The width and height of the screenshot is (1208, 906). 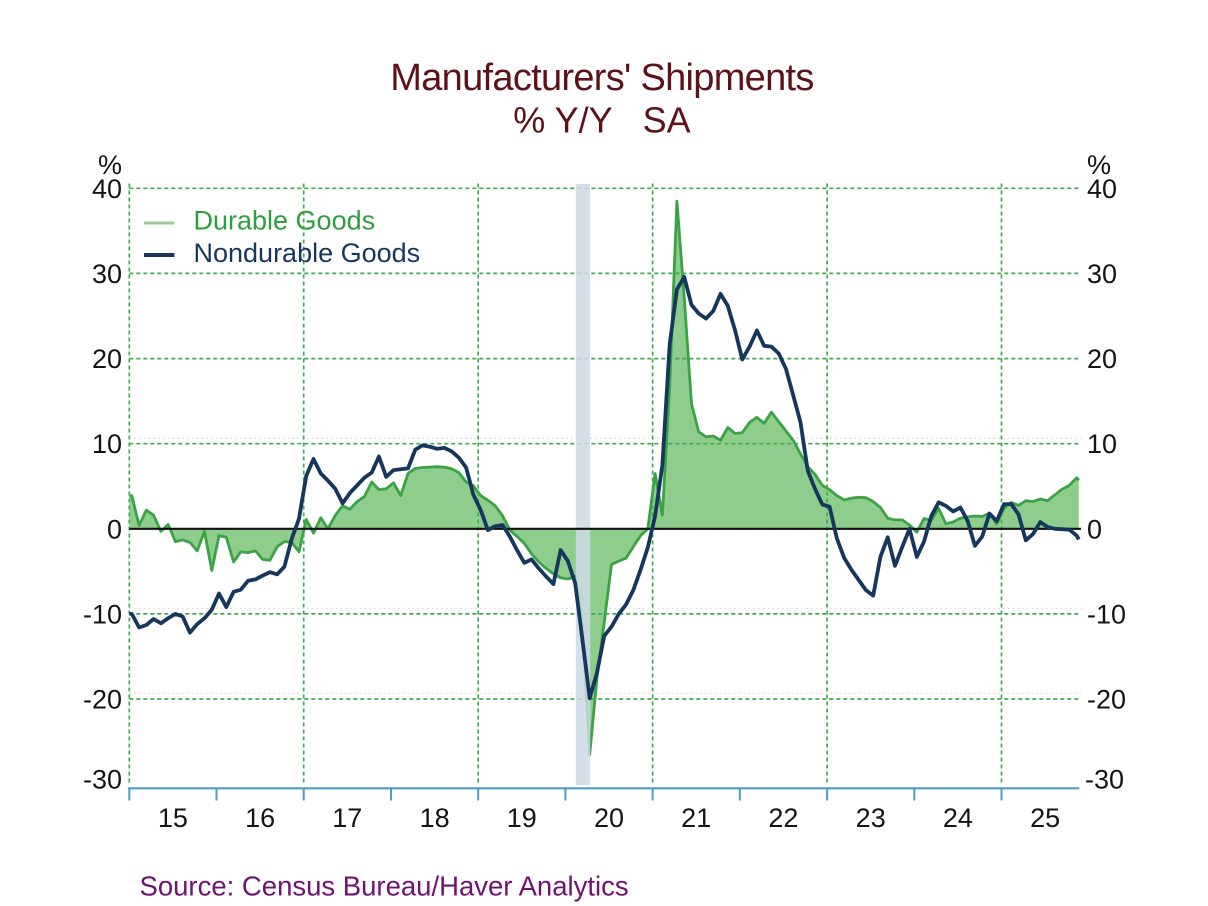 What do you see at coordinates (347, 818) in the screenshot?
I see `svg-text: 17` at bounding box center [347, 818].